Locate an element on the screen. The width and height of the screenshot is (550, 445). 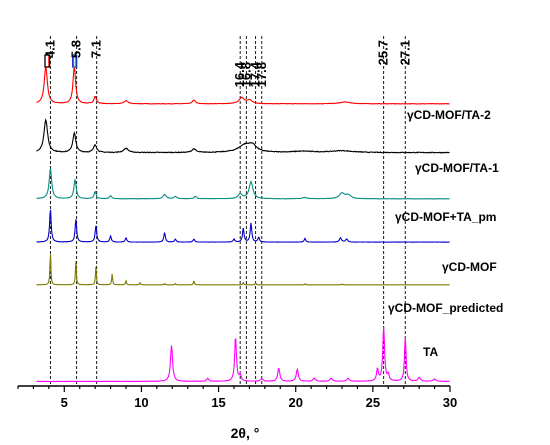
reference-line-label: 27.1 is located at coordinates (404, 52).